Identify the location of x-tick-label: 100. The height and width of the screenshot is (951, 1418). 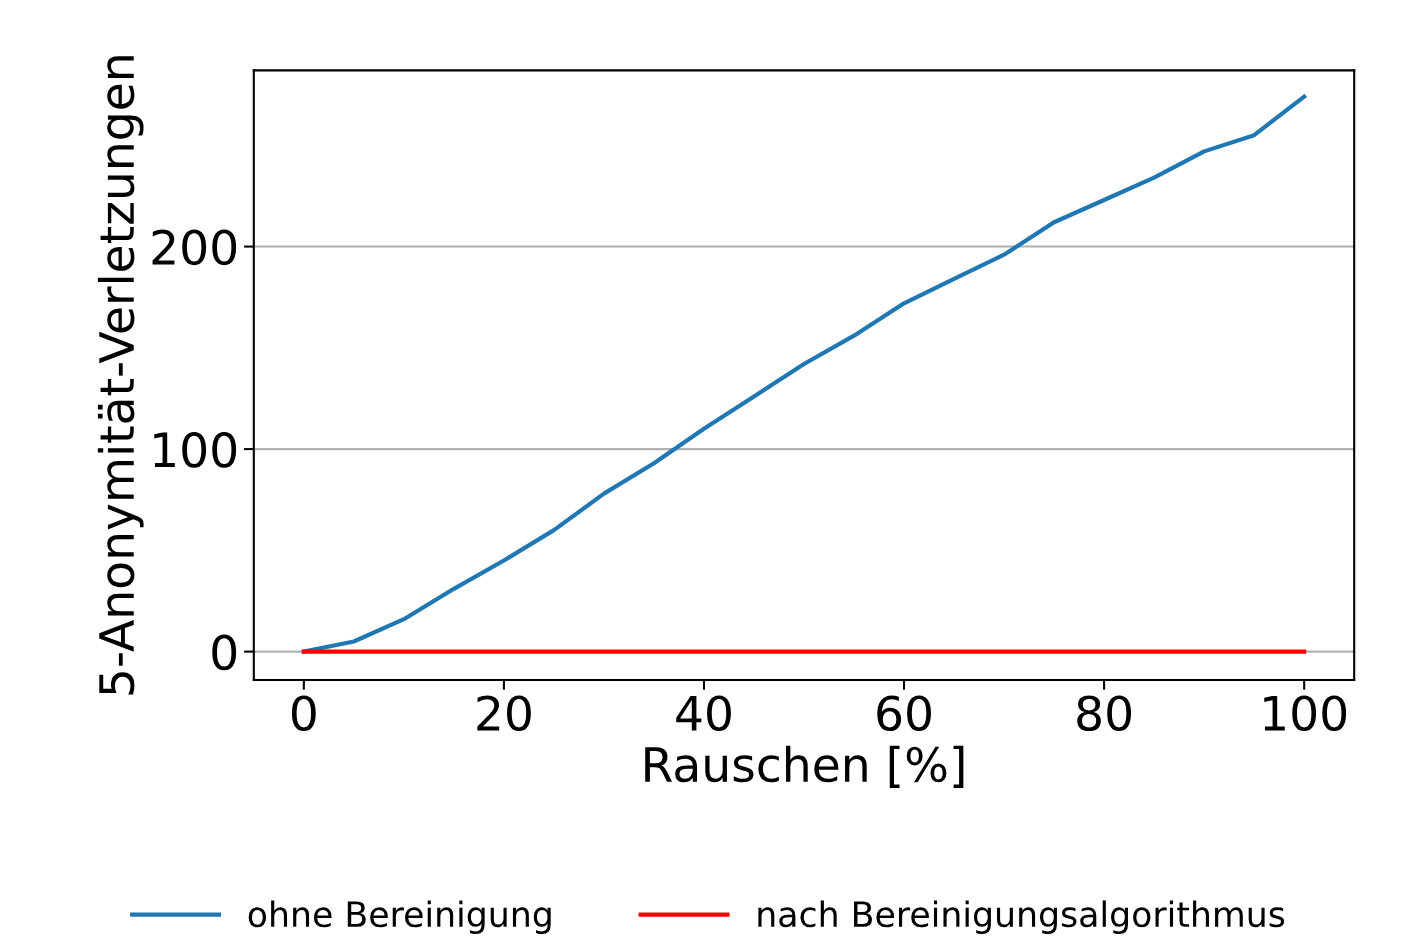
(1305, 713).